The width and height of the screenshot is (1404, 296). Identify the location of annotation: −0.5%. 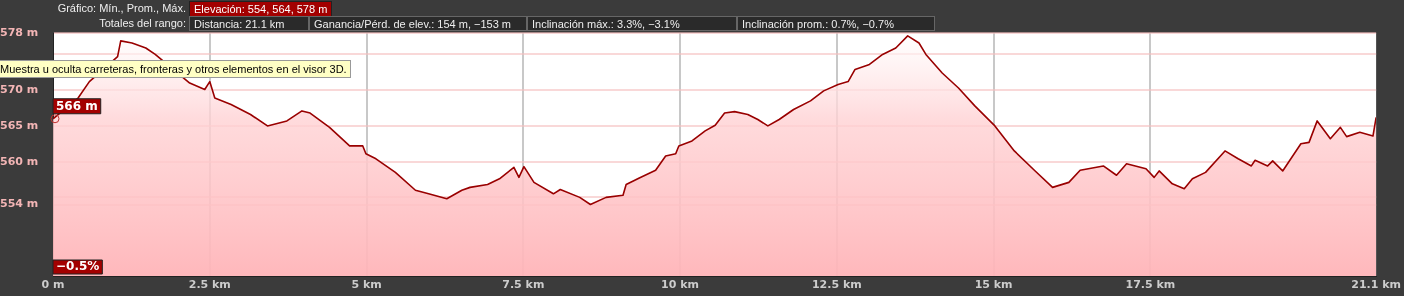
(78, 266).